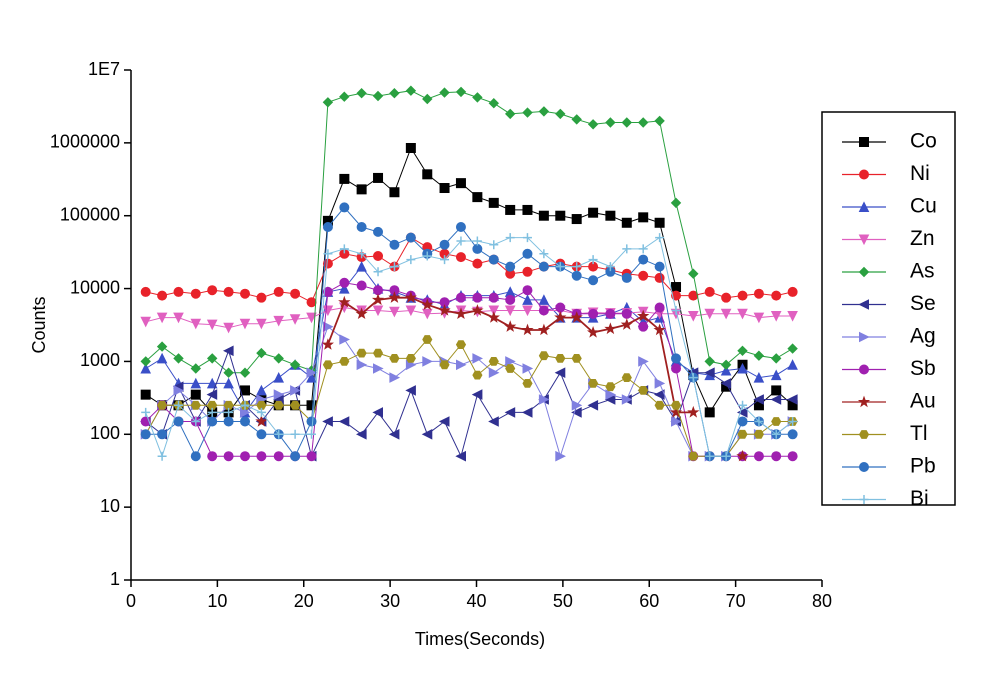 The image size is (1000, 680). I want to click on y-axis-label: Counts, so click(39, 324).